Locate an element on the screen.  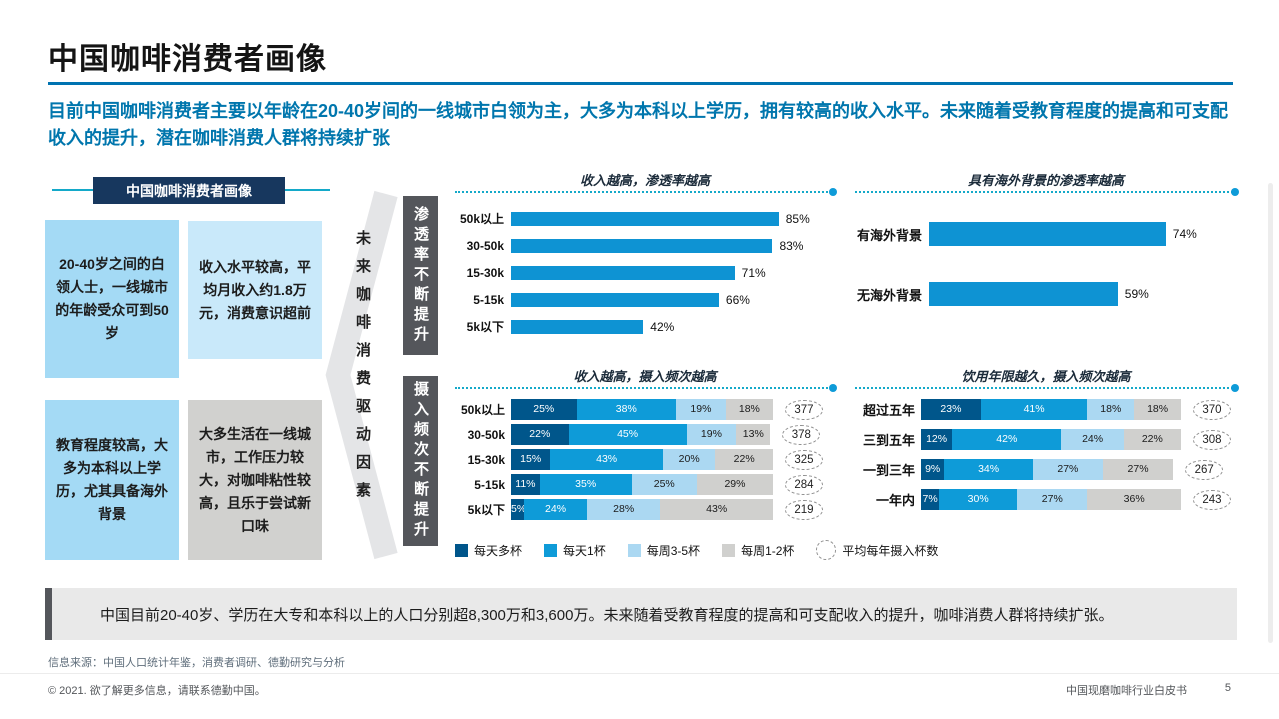
chart-legend: 每天多杯 每天1杯 每周3-5杯 每周1-2杯 平均每年摄入杯数 is located at coordinates (696, 550).